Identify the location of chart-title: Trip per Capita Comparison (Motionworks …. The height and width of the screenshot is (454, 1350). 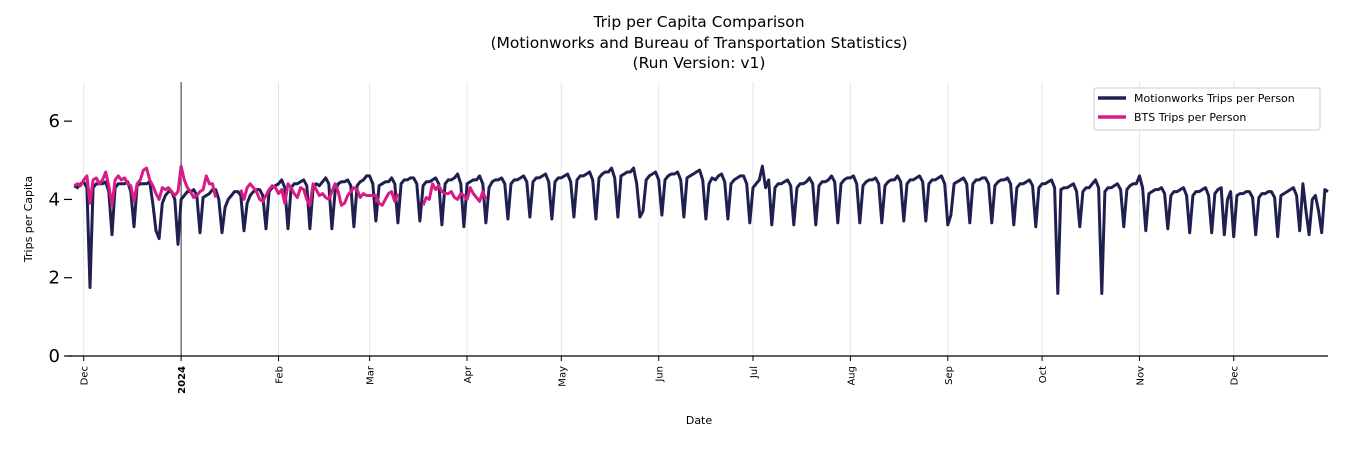
(698, 42).